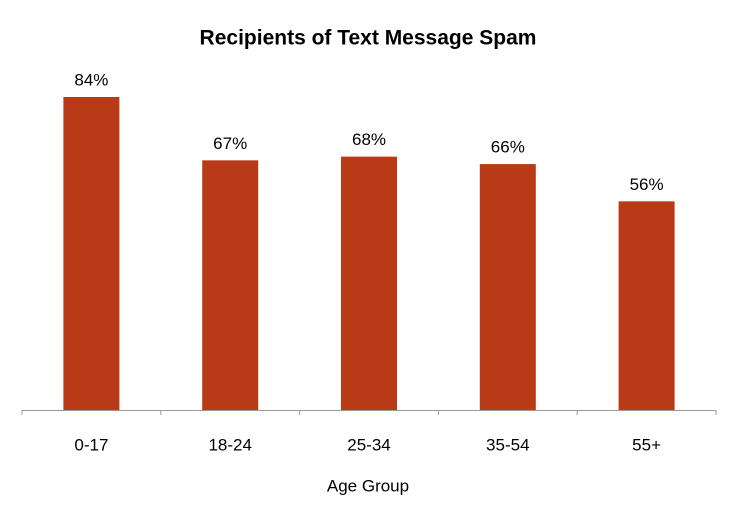 This screenshot has width=736, height=505. I want to click on value-label: 66%, so click(508, 147).